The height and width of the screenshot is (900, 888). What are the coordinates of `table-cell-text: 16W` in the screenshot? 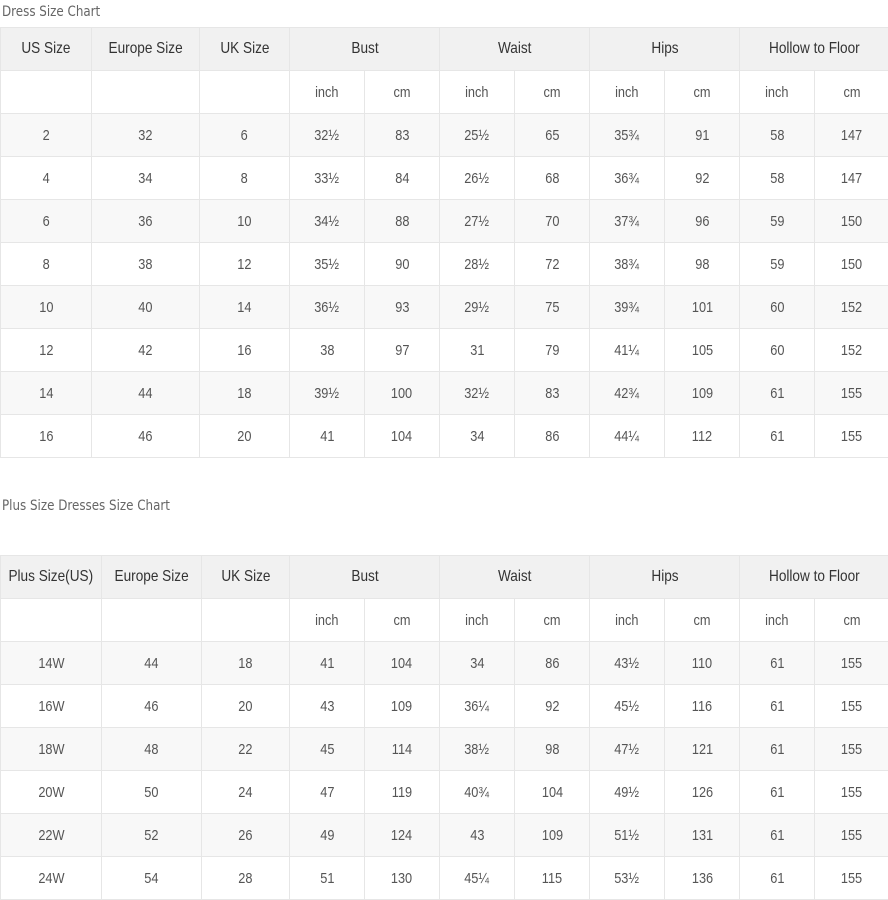 It's located at (51, 706).